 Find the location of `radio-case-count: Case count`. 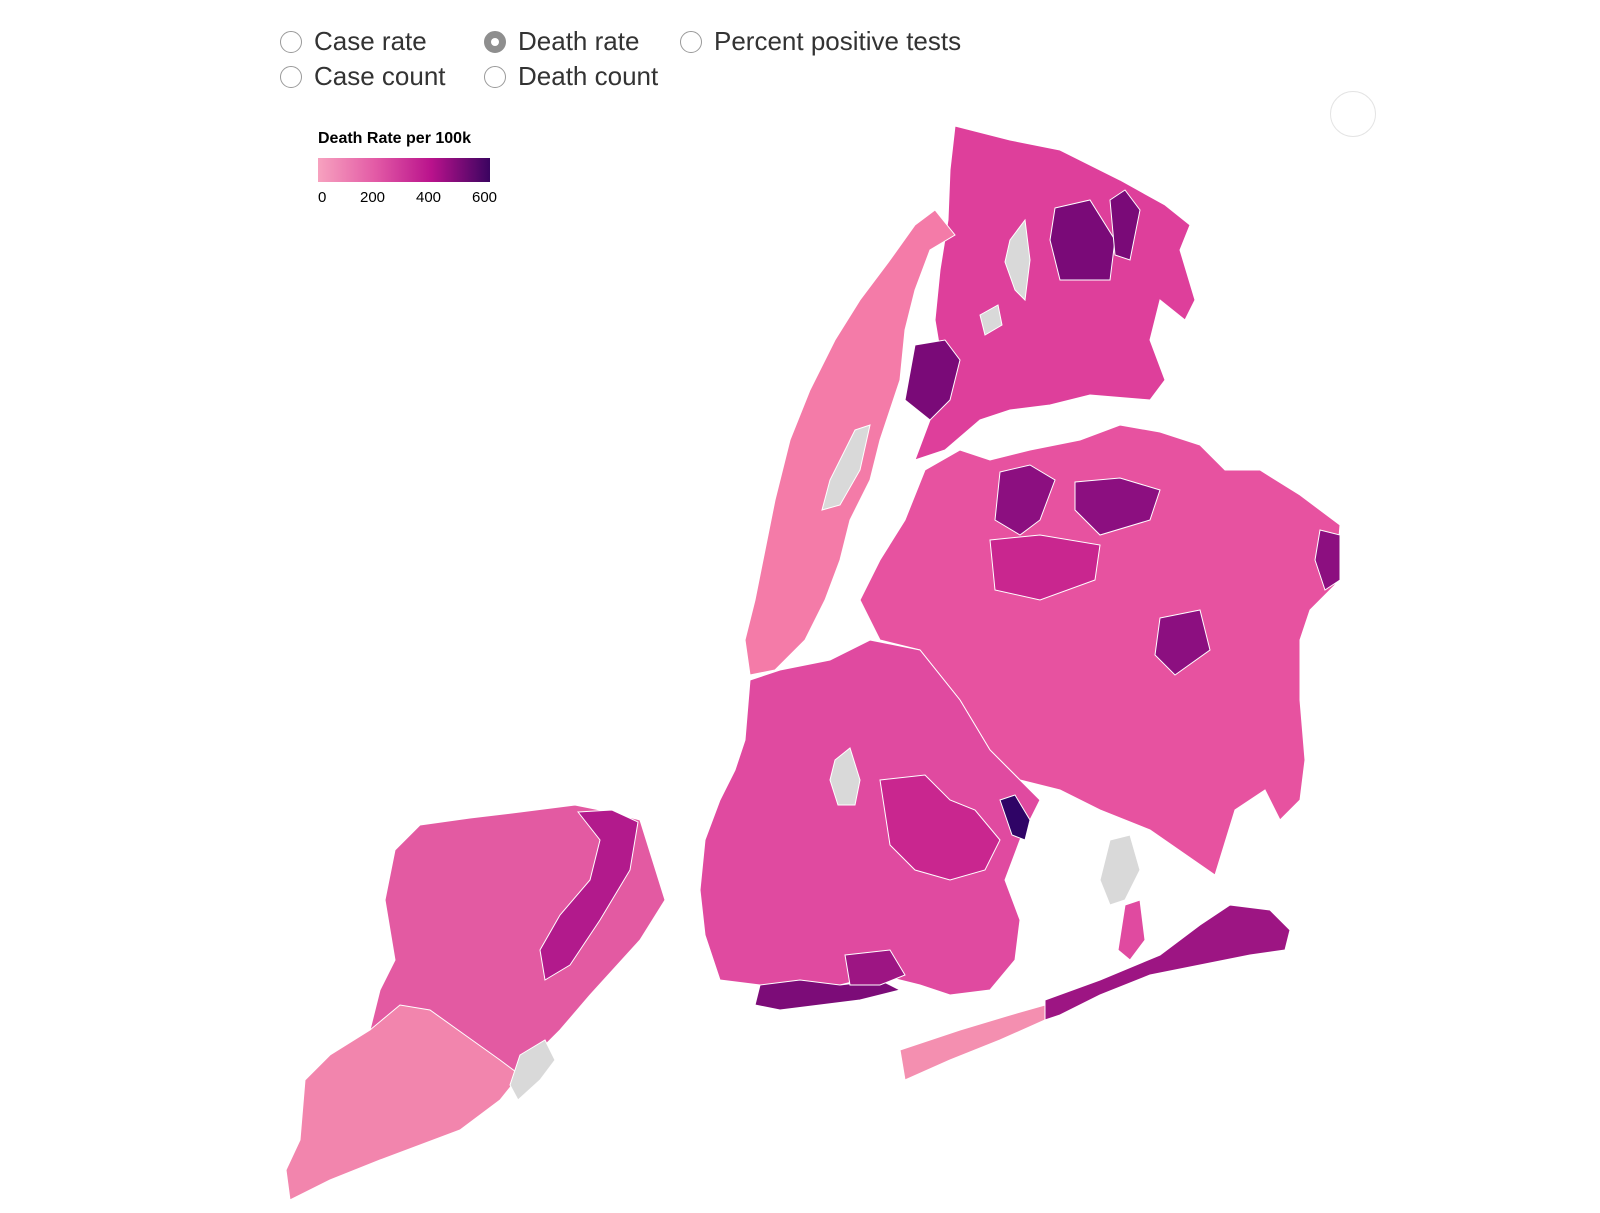

radio-case-count: Case count is located at coordinates (363, 76).